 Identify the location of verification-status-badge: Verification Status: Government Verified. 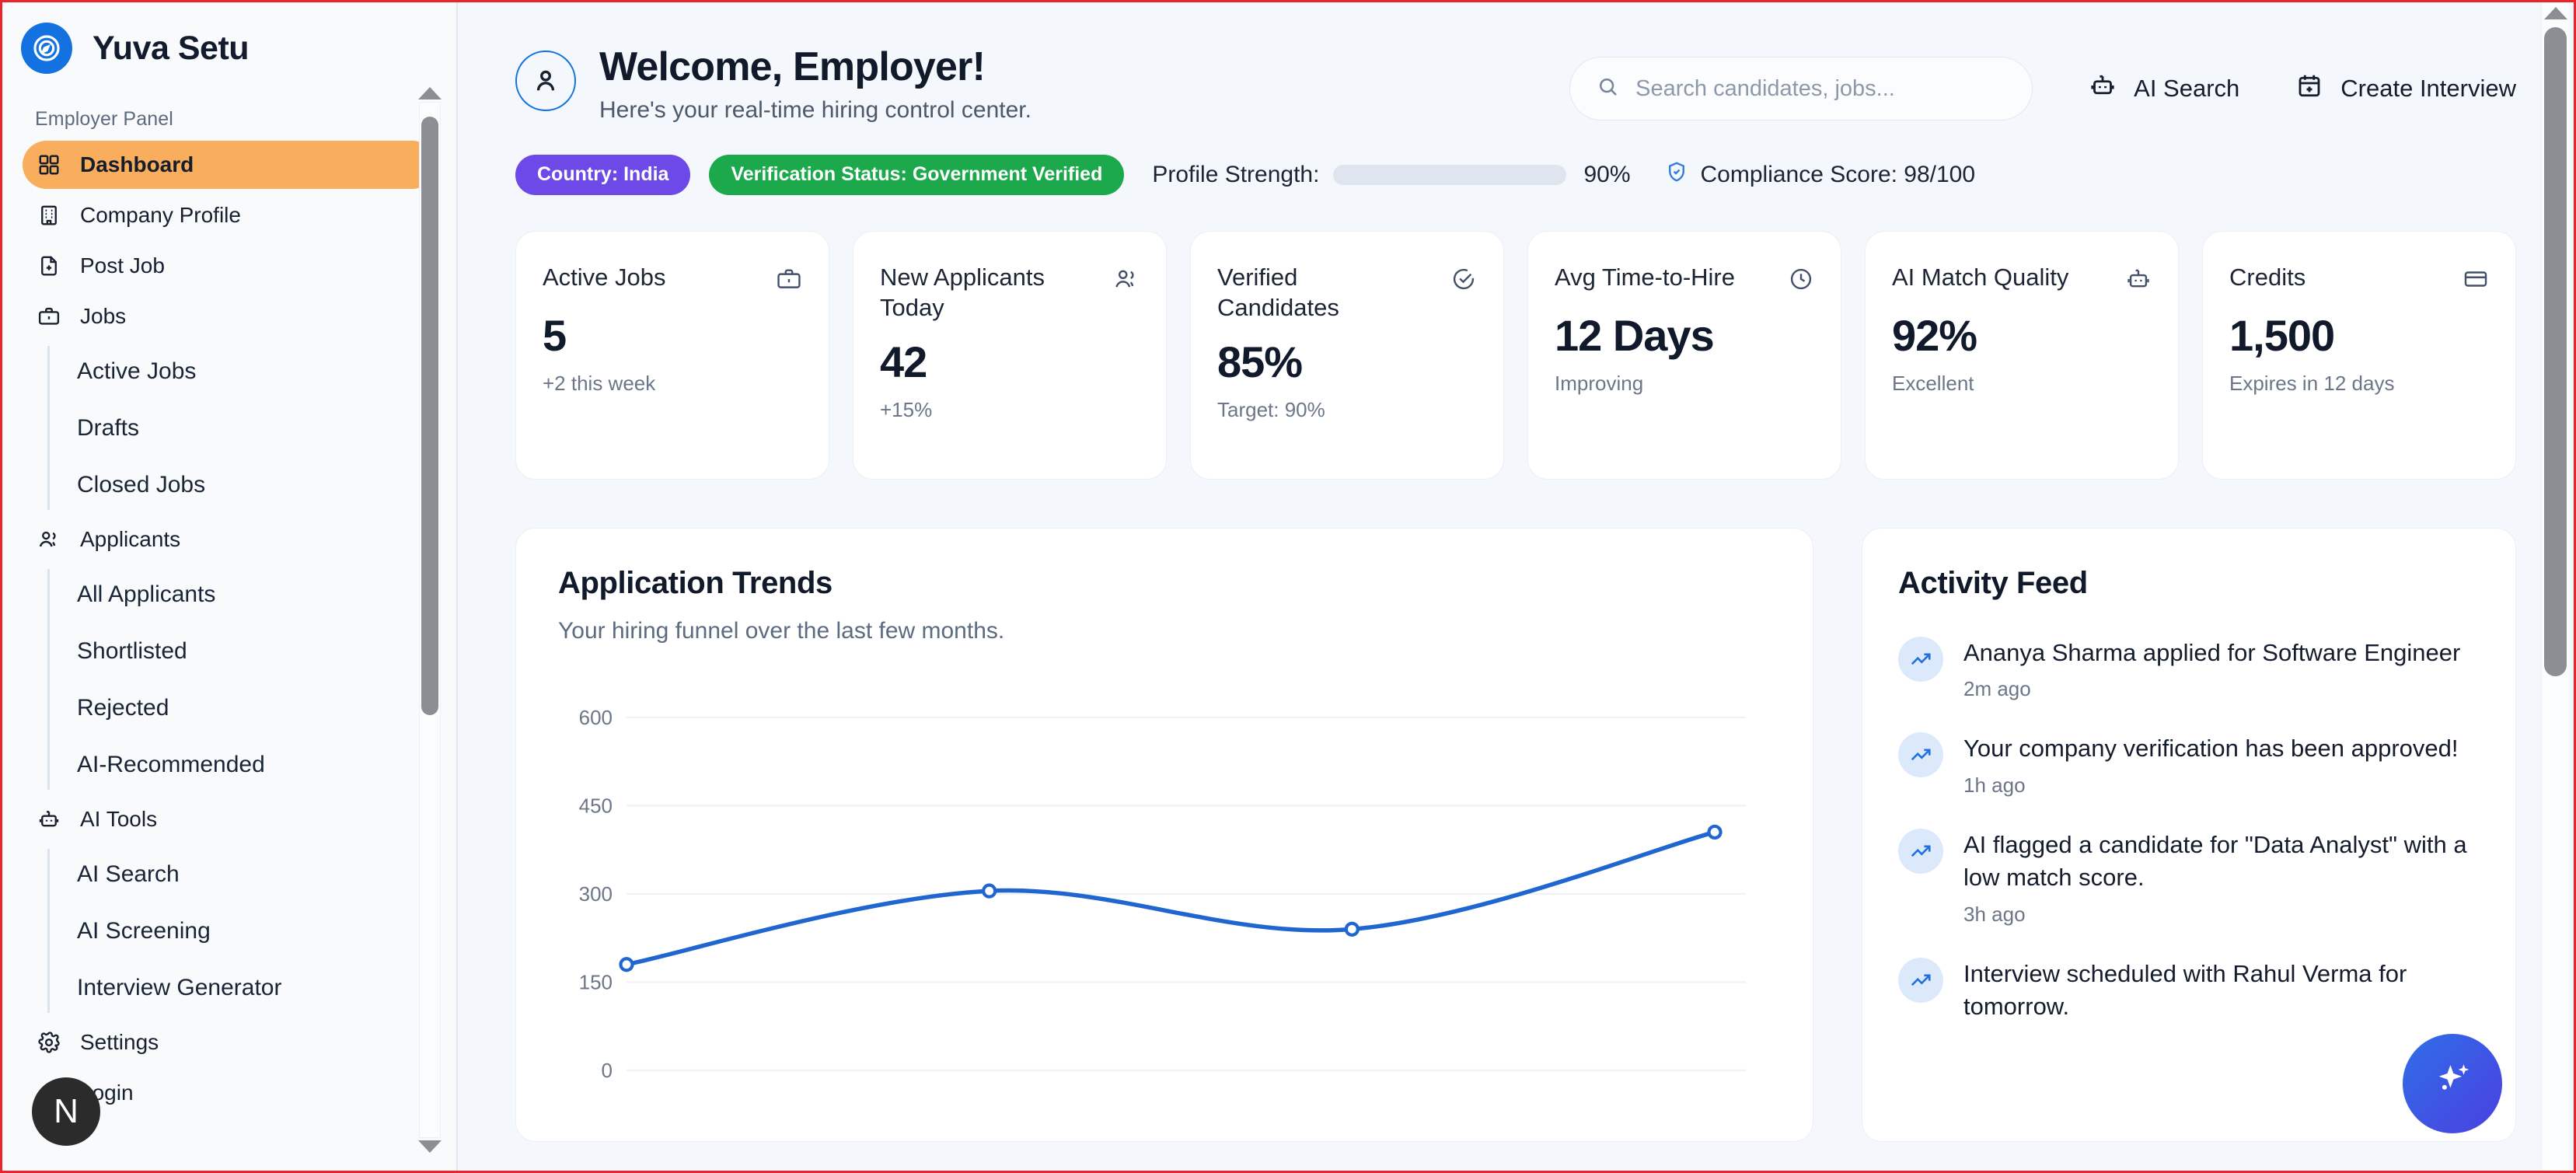
(917, 174).